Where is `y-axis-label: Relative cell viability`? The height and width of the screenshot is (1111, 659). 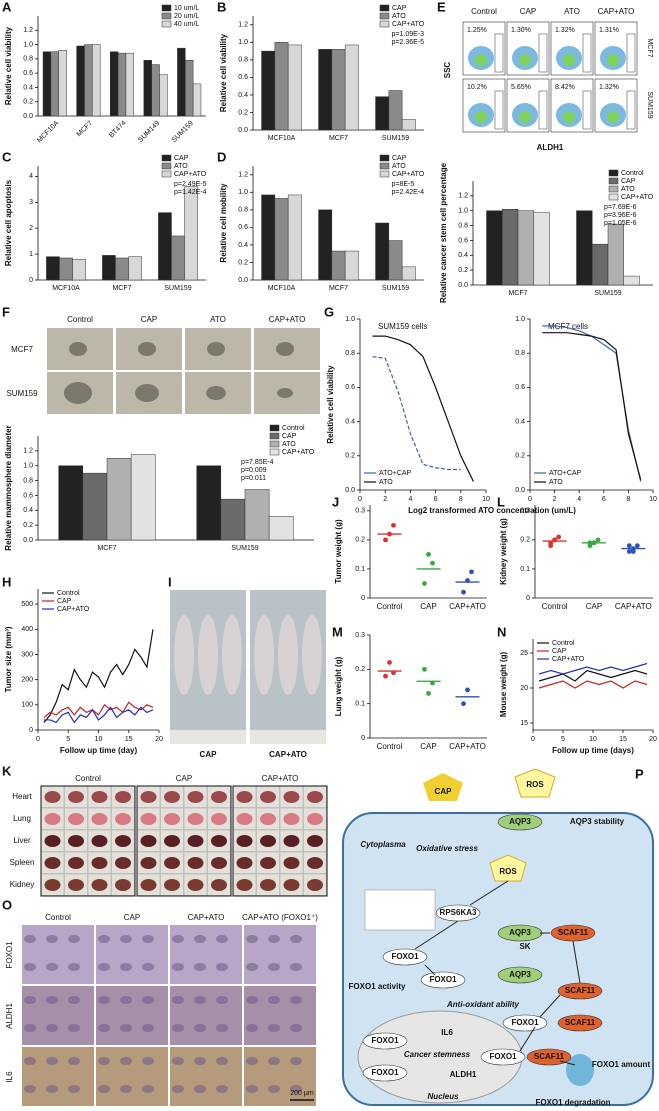 y-axis-label: Relative cell viability is located at coordinates (330, 404).